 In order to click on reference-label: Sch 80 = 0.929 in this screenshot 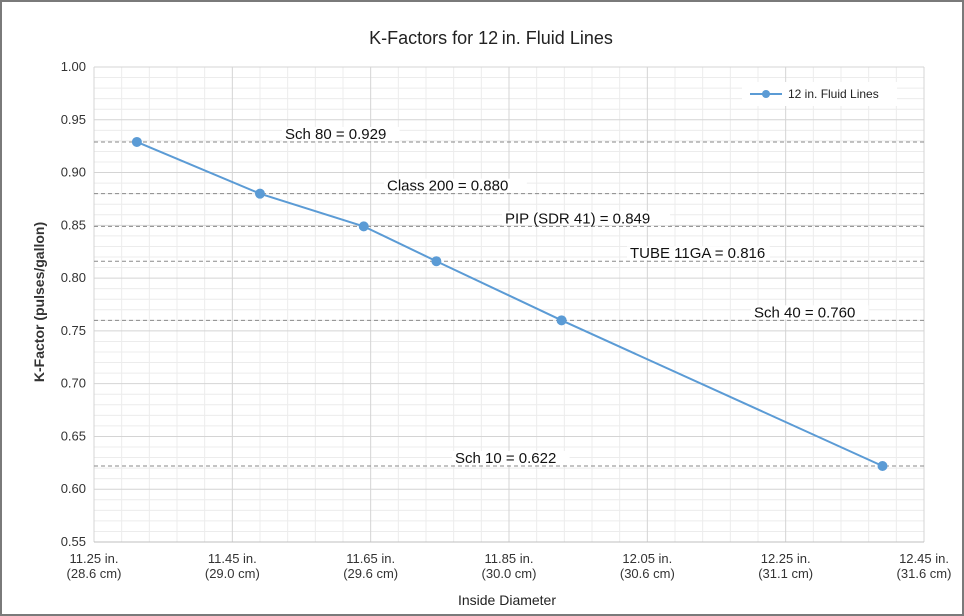, I will do `click(335, 134)`.